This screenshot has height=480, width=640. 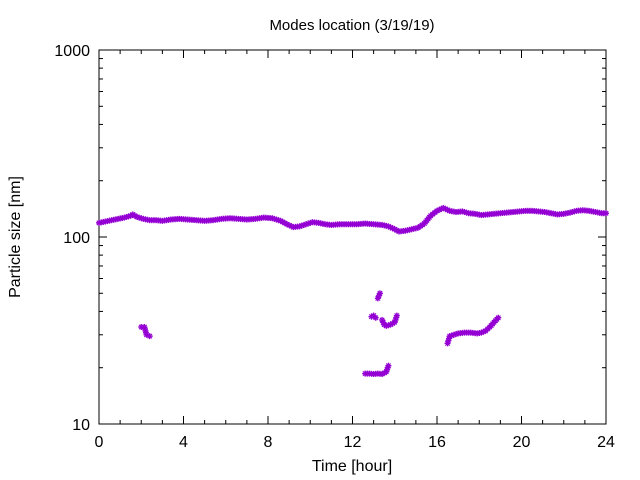 I want to click on x-tick-label: 4, so click(x=183, y=442).